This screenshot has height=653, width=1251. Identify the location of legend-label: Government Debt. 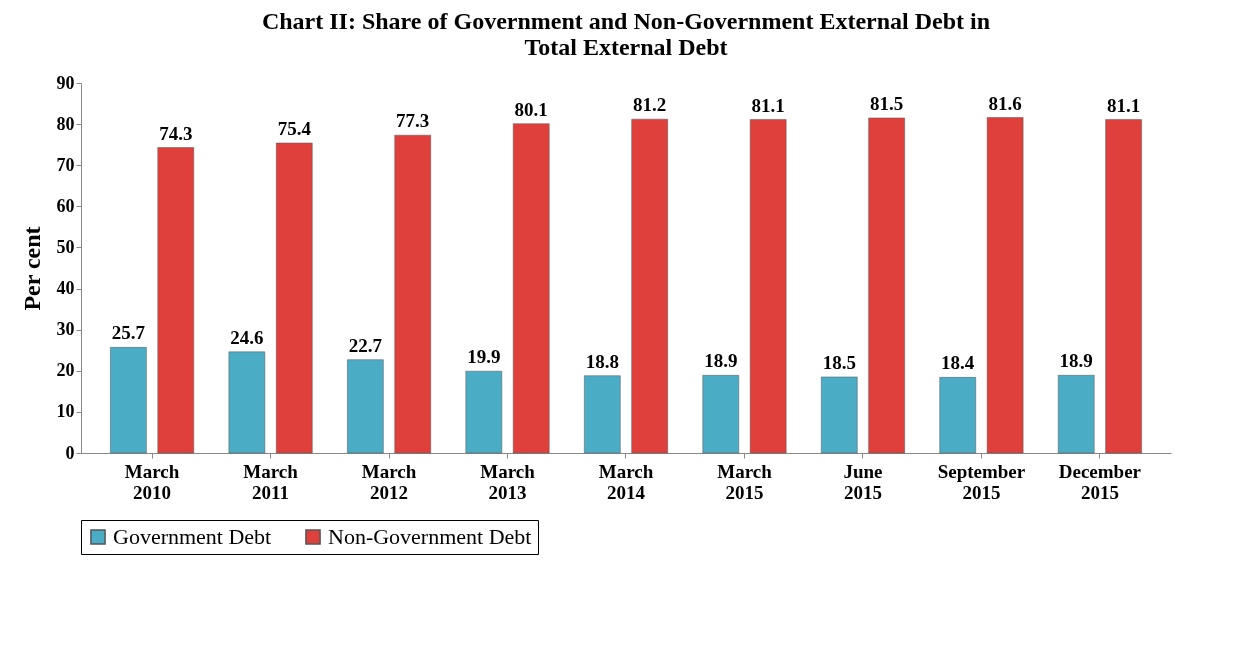
(192, 536).